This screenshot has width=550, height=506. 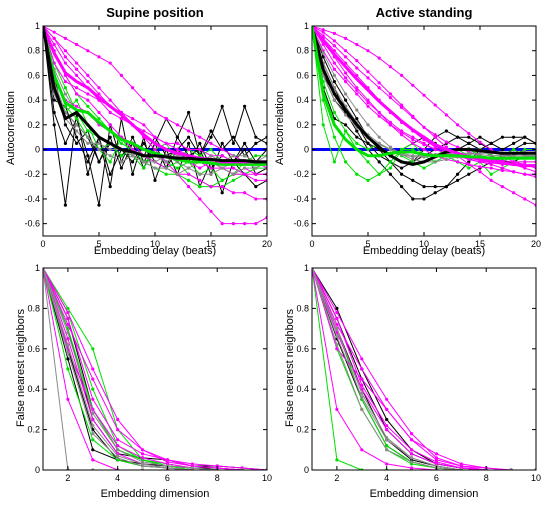 I want to click on y-tick-label: -0.4, so click(x=301, y=199).